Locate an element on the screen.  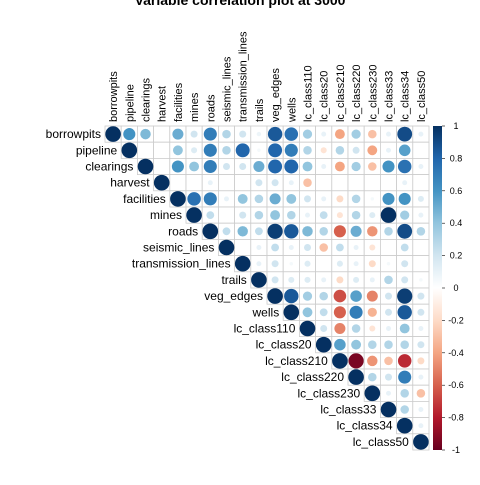
row-label: lc_class220 is located at coordinates (312, 377).